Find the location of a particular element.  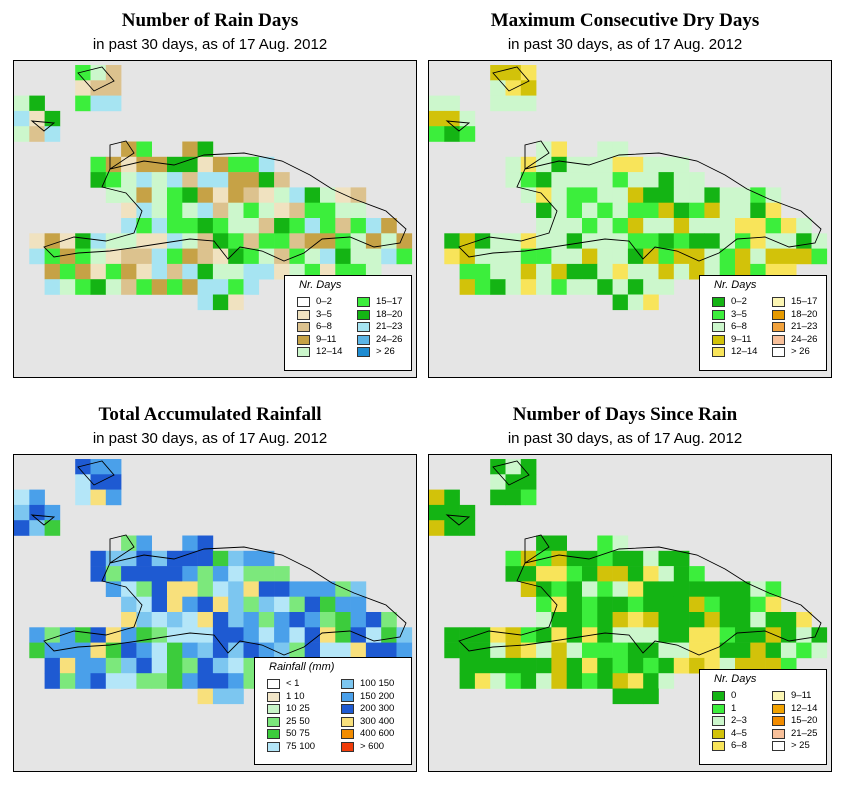

rain-days-subtitle: in past 30 days, as of 17 Aug. 2012 is located at coordinates (210, 44).